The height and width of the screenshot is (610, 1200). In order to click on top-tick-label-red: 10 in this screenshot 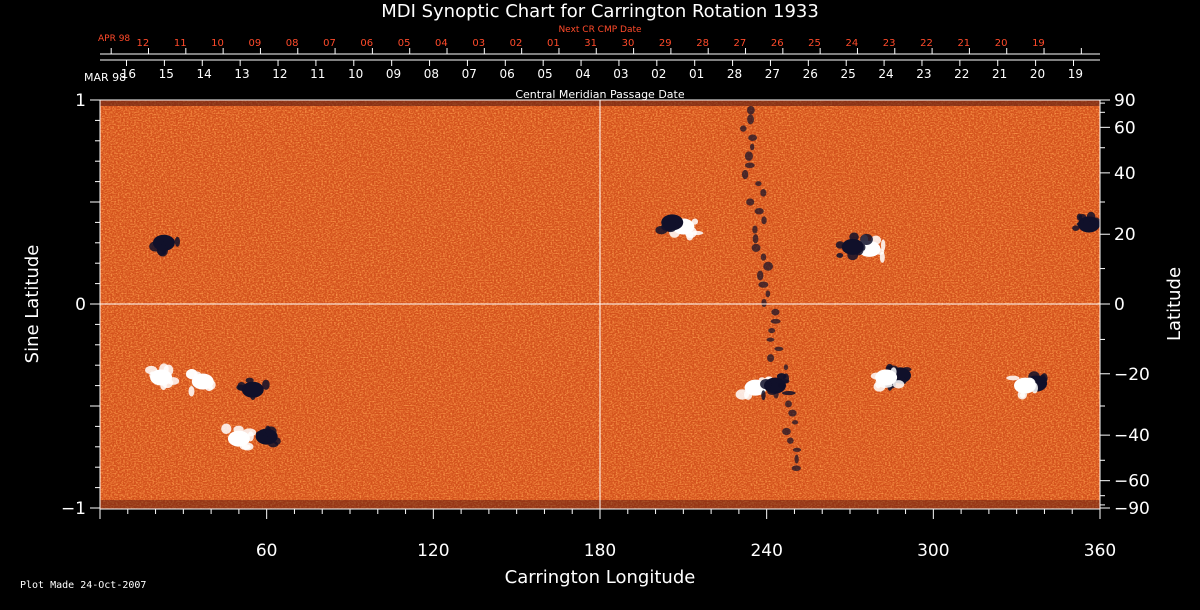, I will do `click(217, 43)`.